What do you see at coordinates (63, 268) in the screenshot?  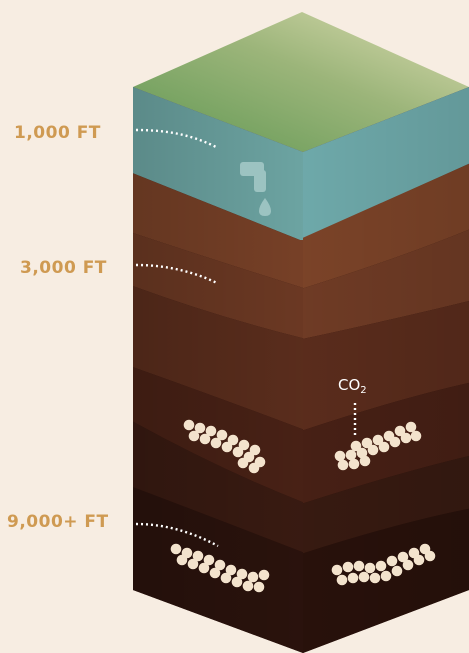 I see `depth-label-3000ft: 3,000 FT` at bounding box center [63, 268].